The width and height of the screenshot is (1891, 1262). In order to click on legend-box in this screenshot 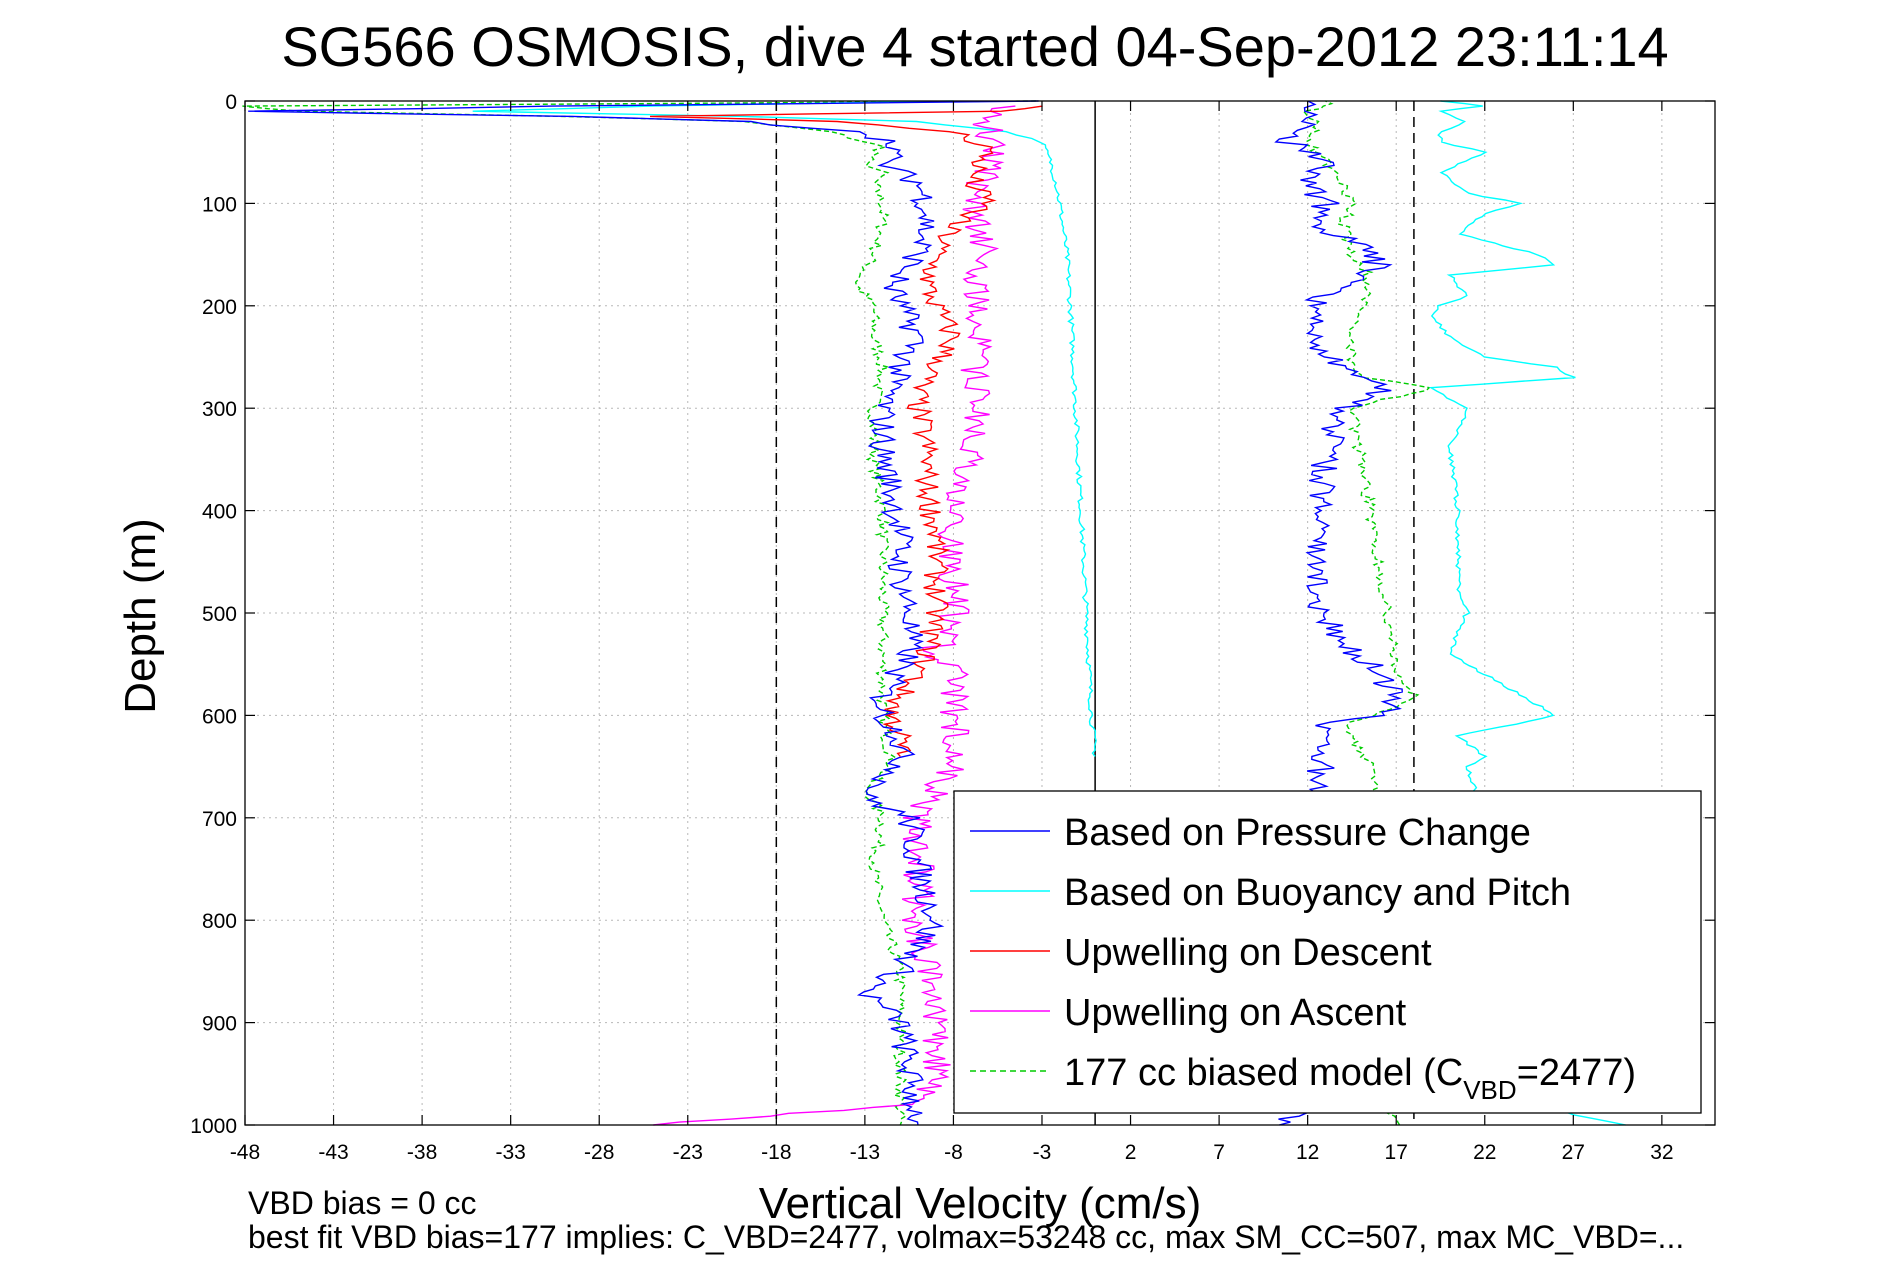, I will do `click(1327, 952)`.